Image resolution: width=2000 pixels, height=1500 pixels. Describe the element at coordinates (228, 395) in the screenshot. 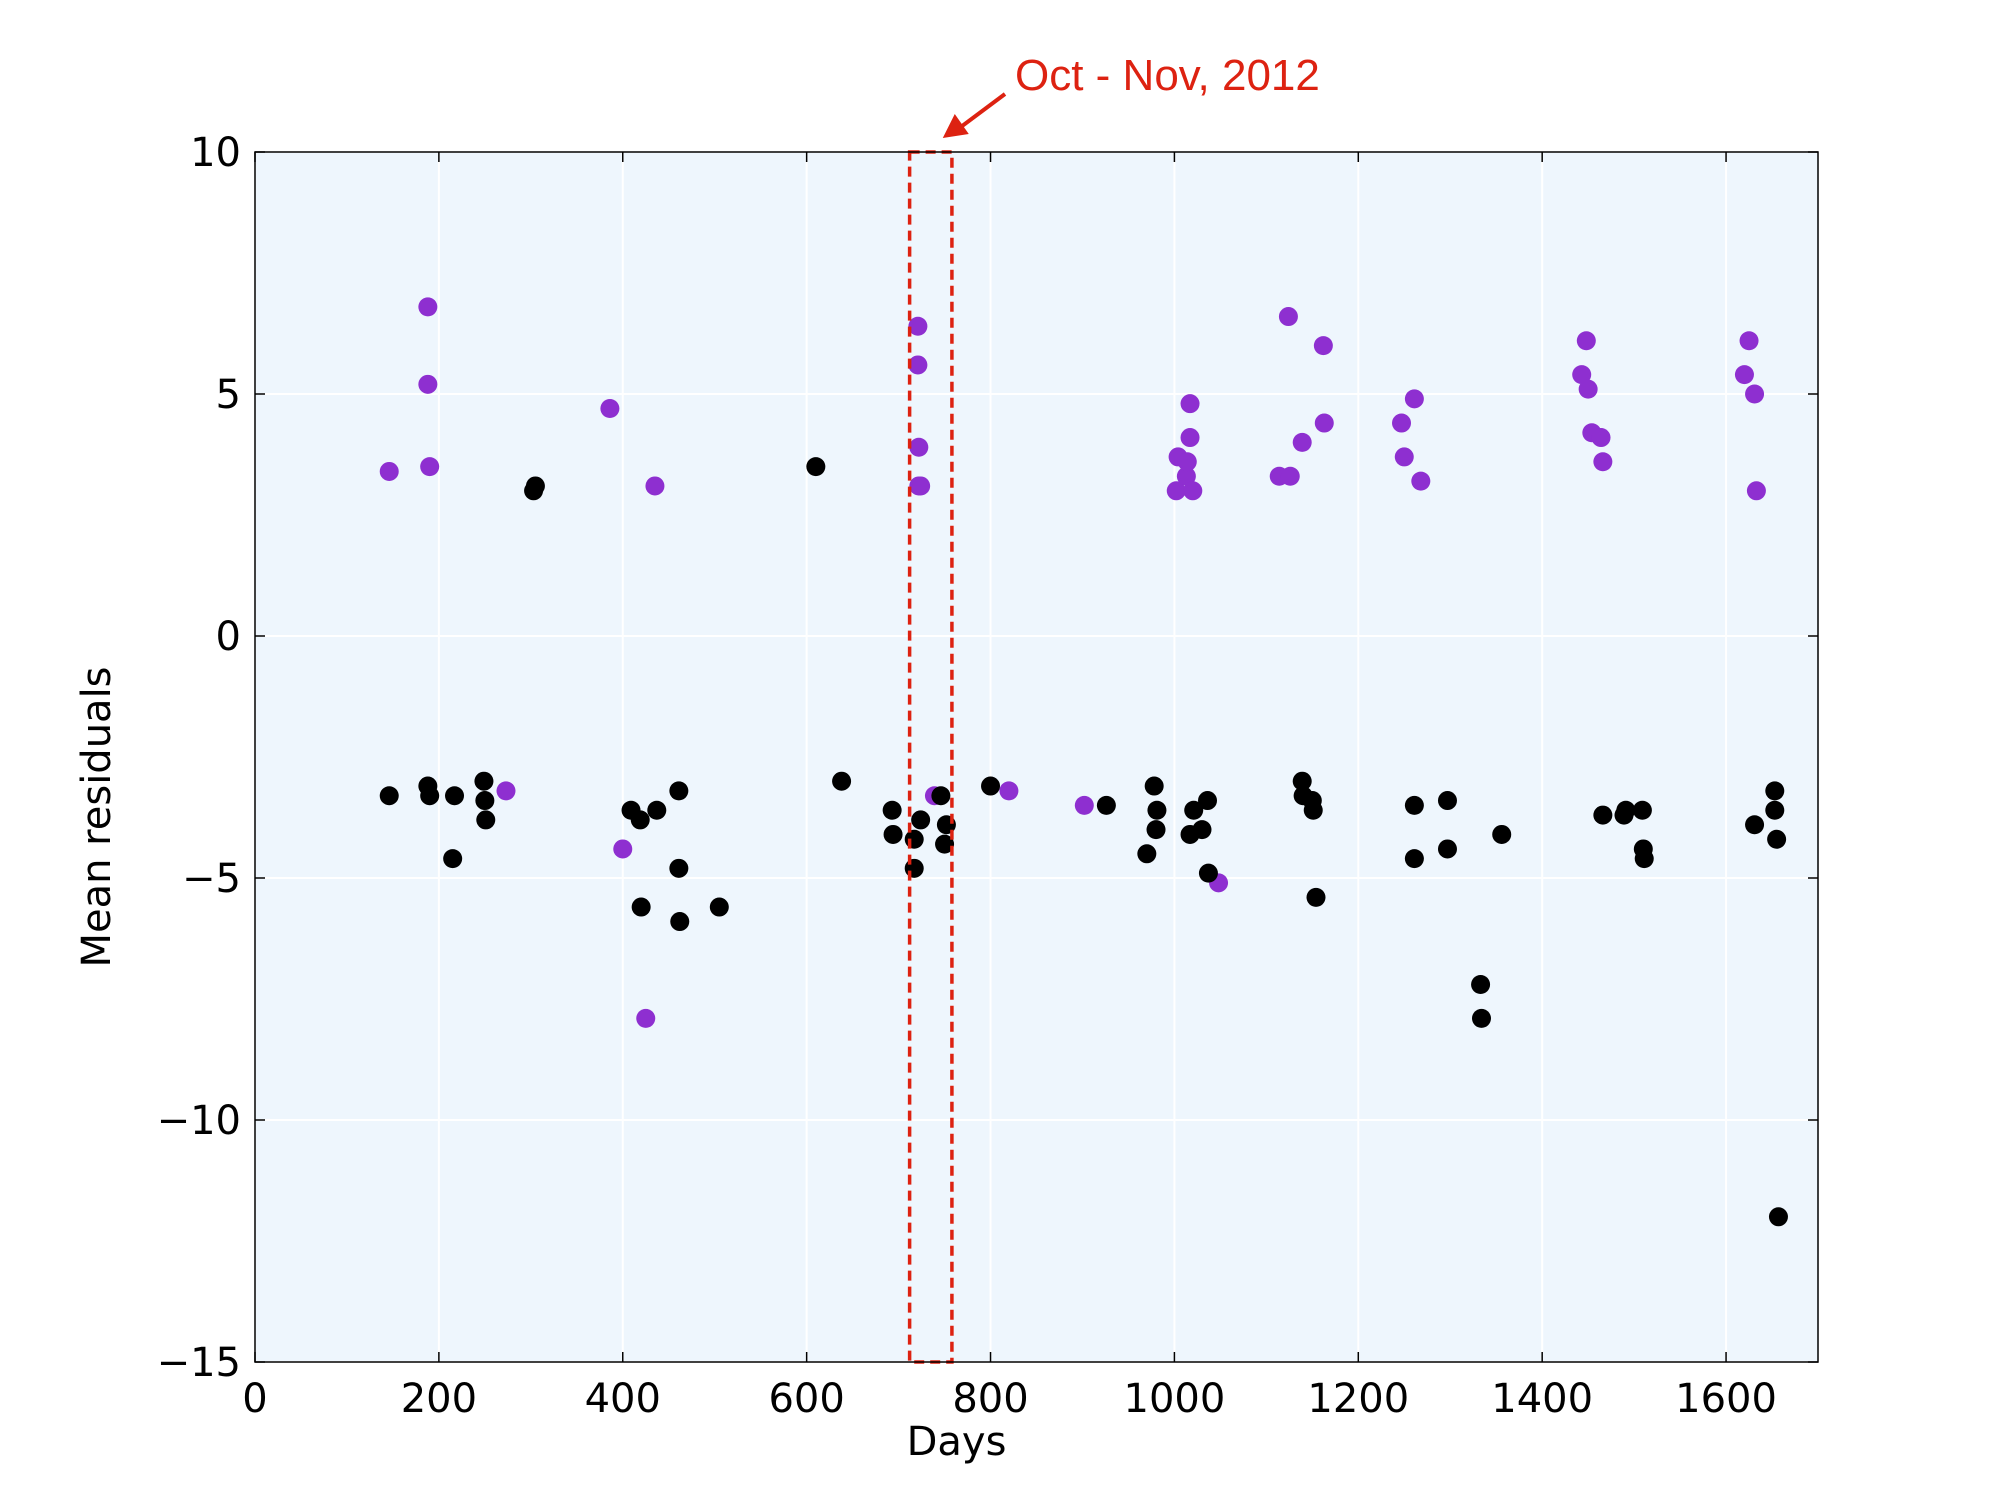

I see `y-tick-label: 5` at that location.